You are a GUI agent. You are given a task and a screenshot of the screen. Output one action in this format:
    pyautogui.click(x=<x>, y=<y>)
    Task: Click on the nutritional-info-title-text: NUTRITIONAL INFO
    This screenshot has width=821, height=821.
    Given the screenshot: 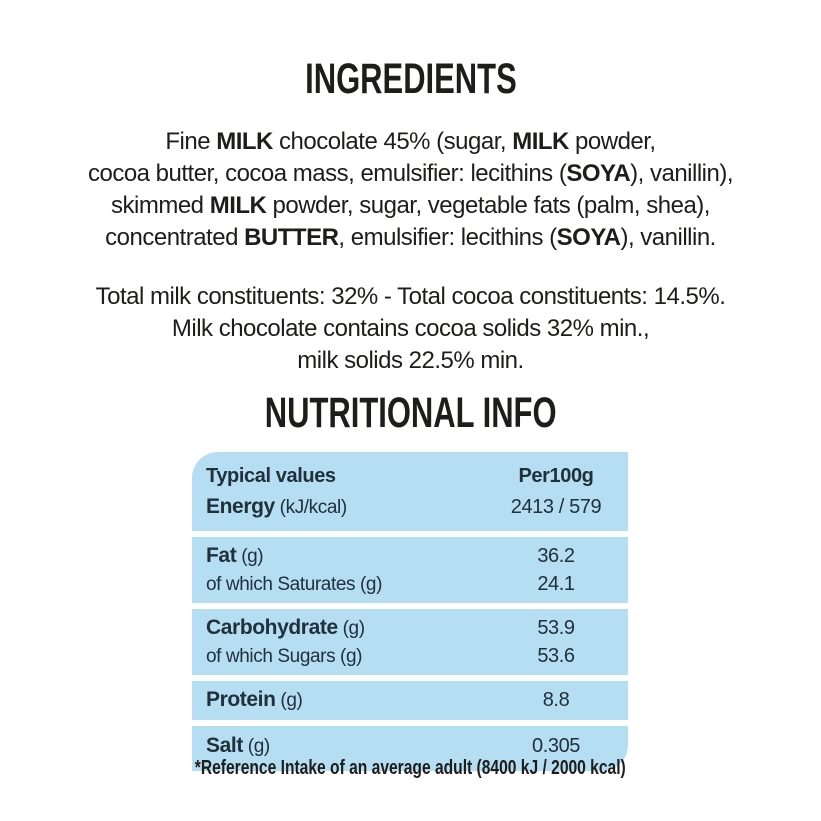 What is the action you would take?
    pyautogui.click(x=410, y=413)
    